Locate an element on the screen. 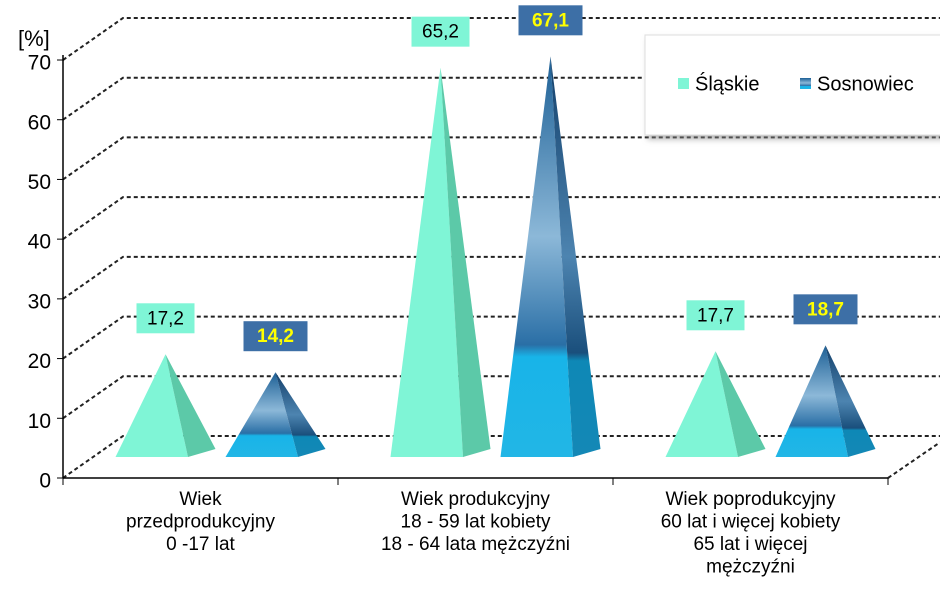 This screenshot has width=940, height=604. value-label: 18,7 is located at coordinates (825, 309).